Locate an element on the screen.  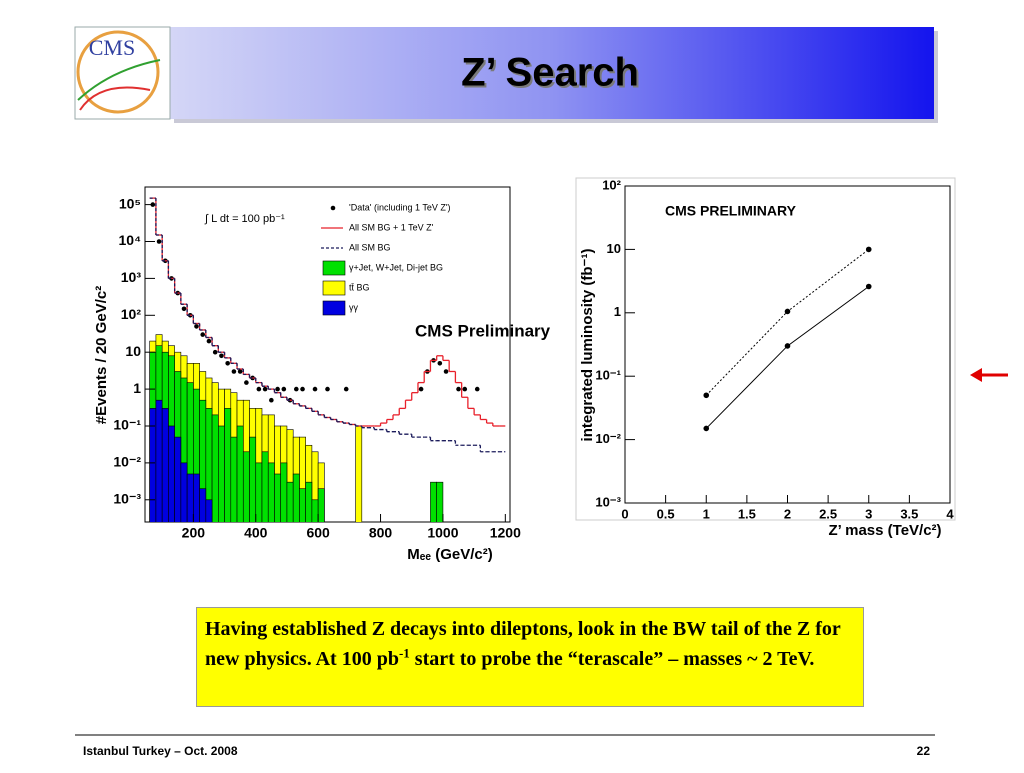
logo-ring is located at coordinates (118, 72).